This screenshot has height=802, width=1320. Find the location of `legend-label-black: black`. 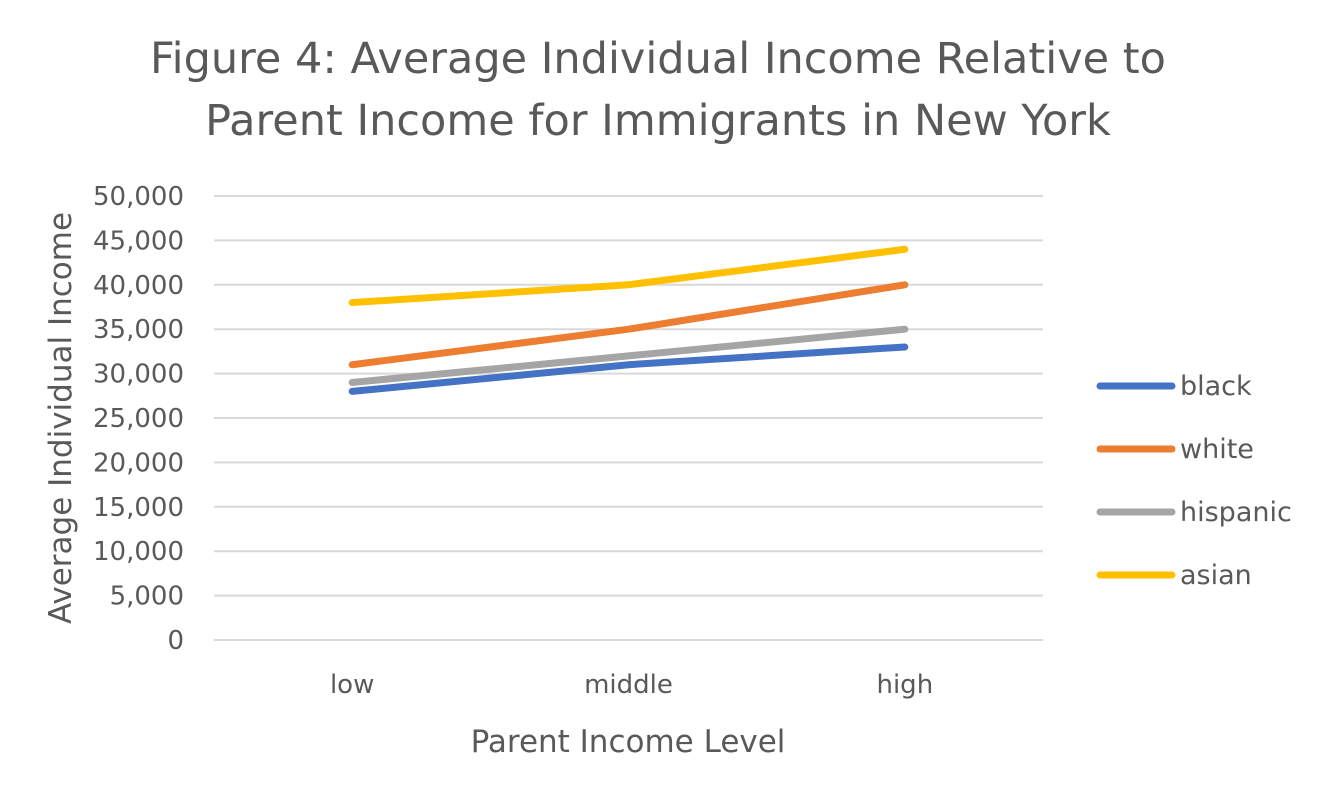

legend-label-black: black is located at coordinates (1216, 386).